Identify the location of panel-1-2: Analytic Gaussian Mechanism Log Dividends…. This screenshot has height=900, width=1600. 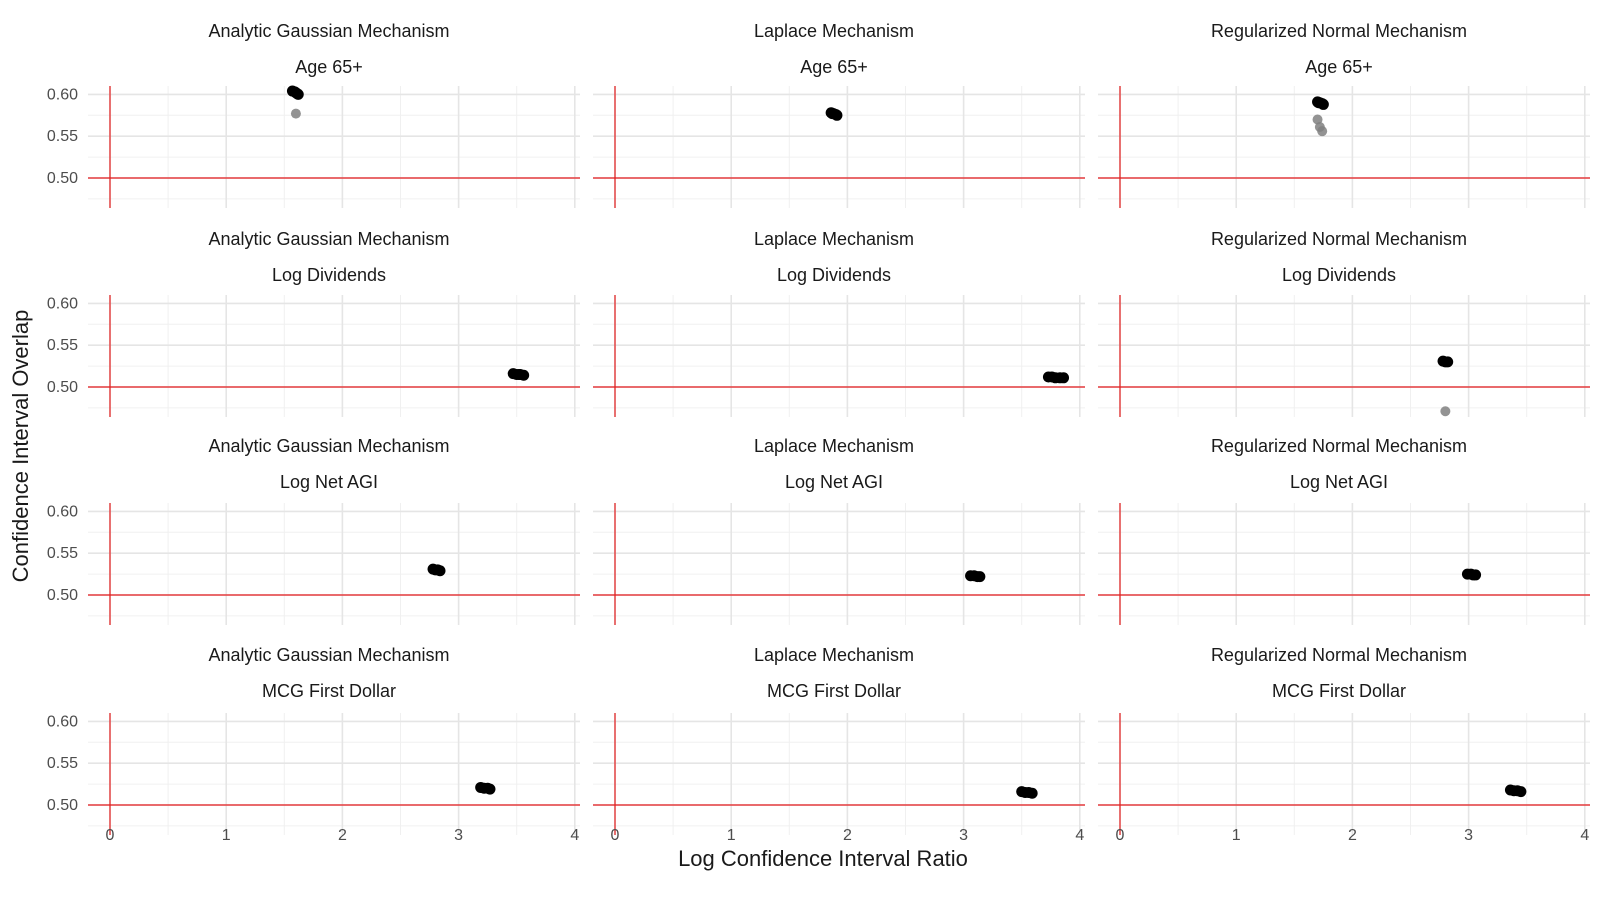
(313, 323).